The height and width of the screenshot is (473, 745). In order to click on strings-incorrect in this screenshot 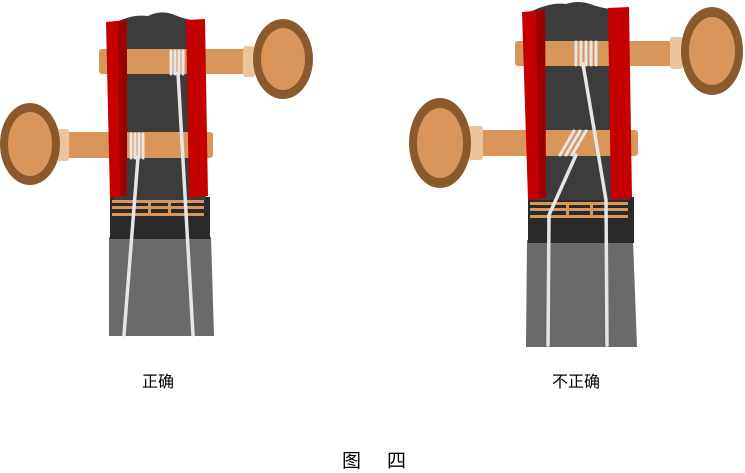, I will do `click(577, 193)`.